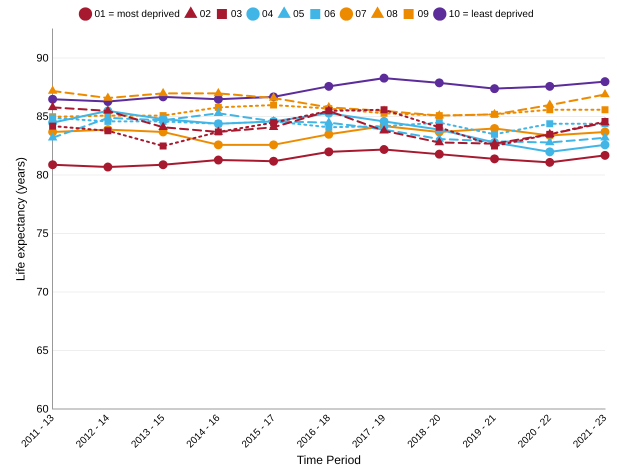 The height and width of the screenshot is (468, 617). Describe the element at coordinates (21, 219) in the screenshot. I see `y-axis-title: Life expectancy (years)` at that location.